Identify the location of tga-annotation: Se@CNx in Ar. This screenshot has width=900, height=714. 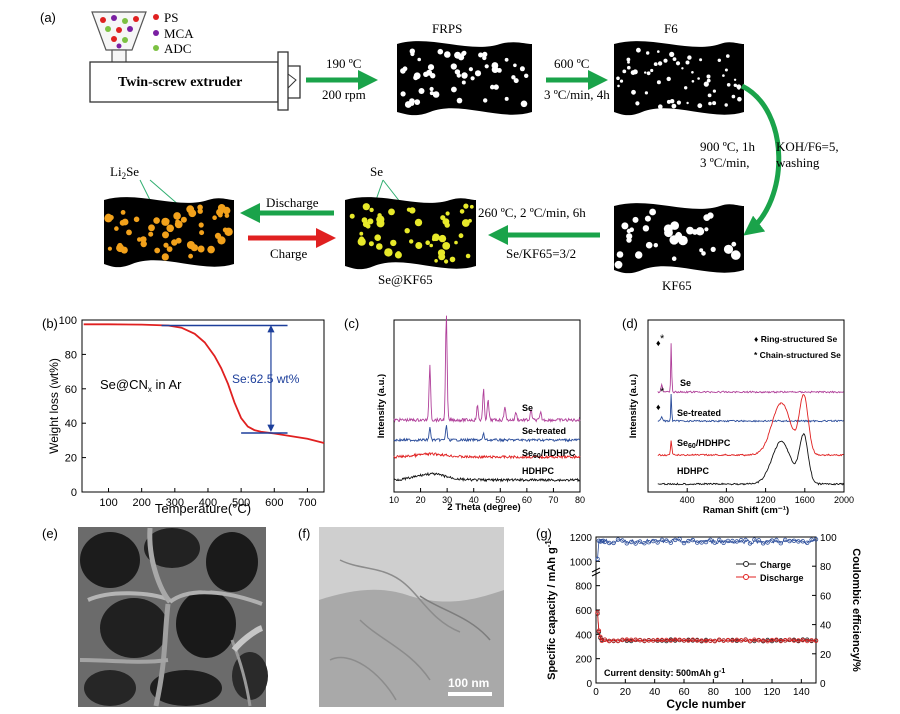
(141, 385).